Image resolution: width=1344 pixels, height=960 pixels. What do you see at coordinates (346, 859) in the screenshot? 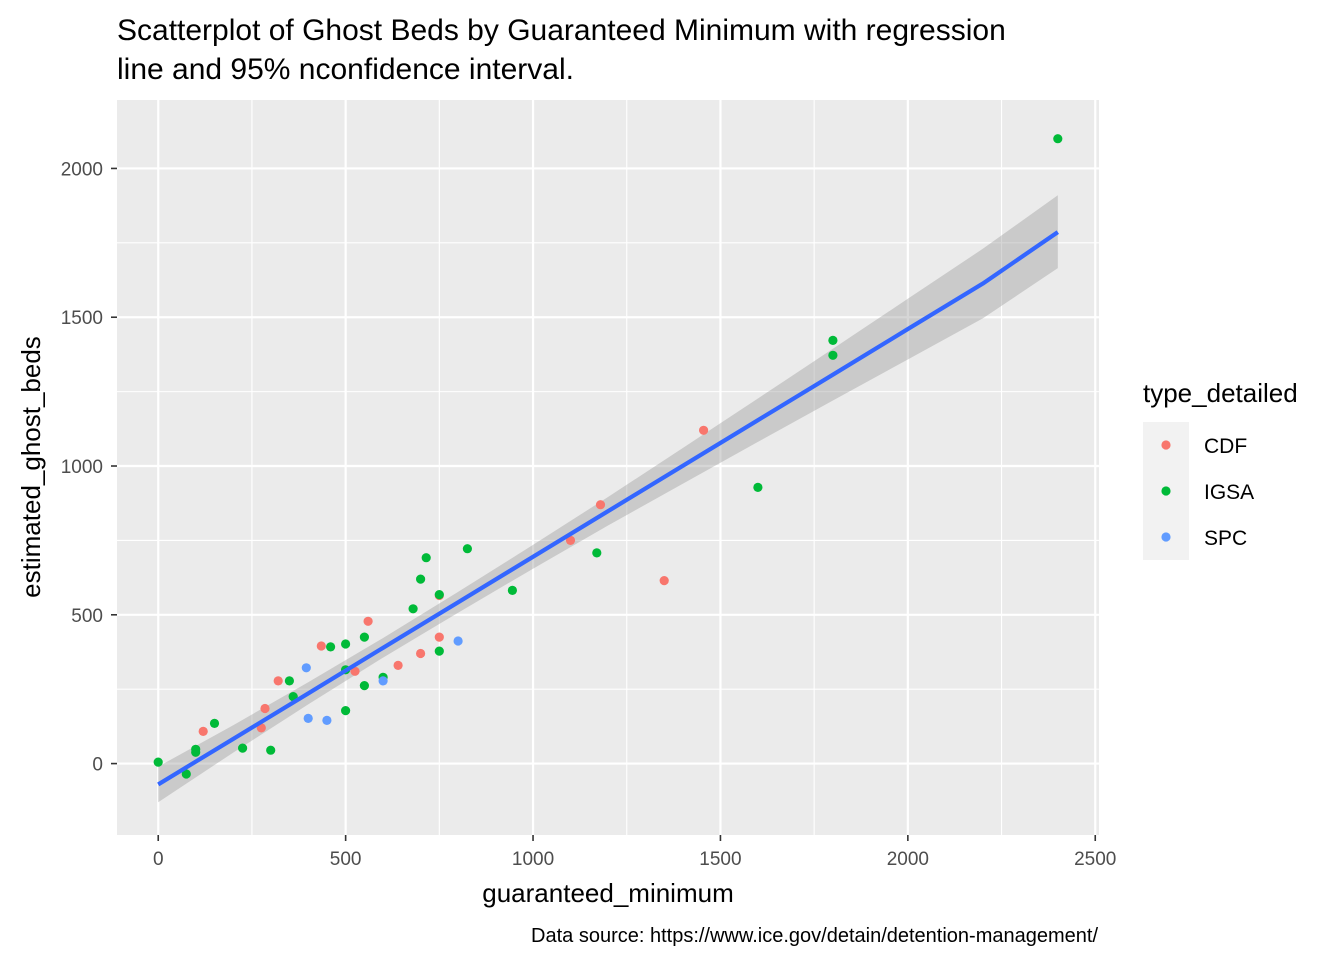
I see `x-tick-label: 500` at bounding box center [346, 859].